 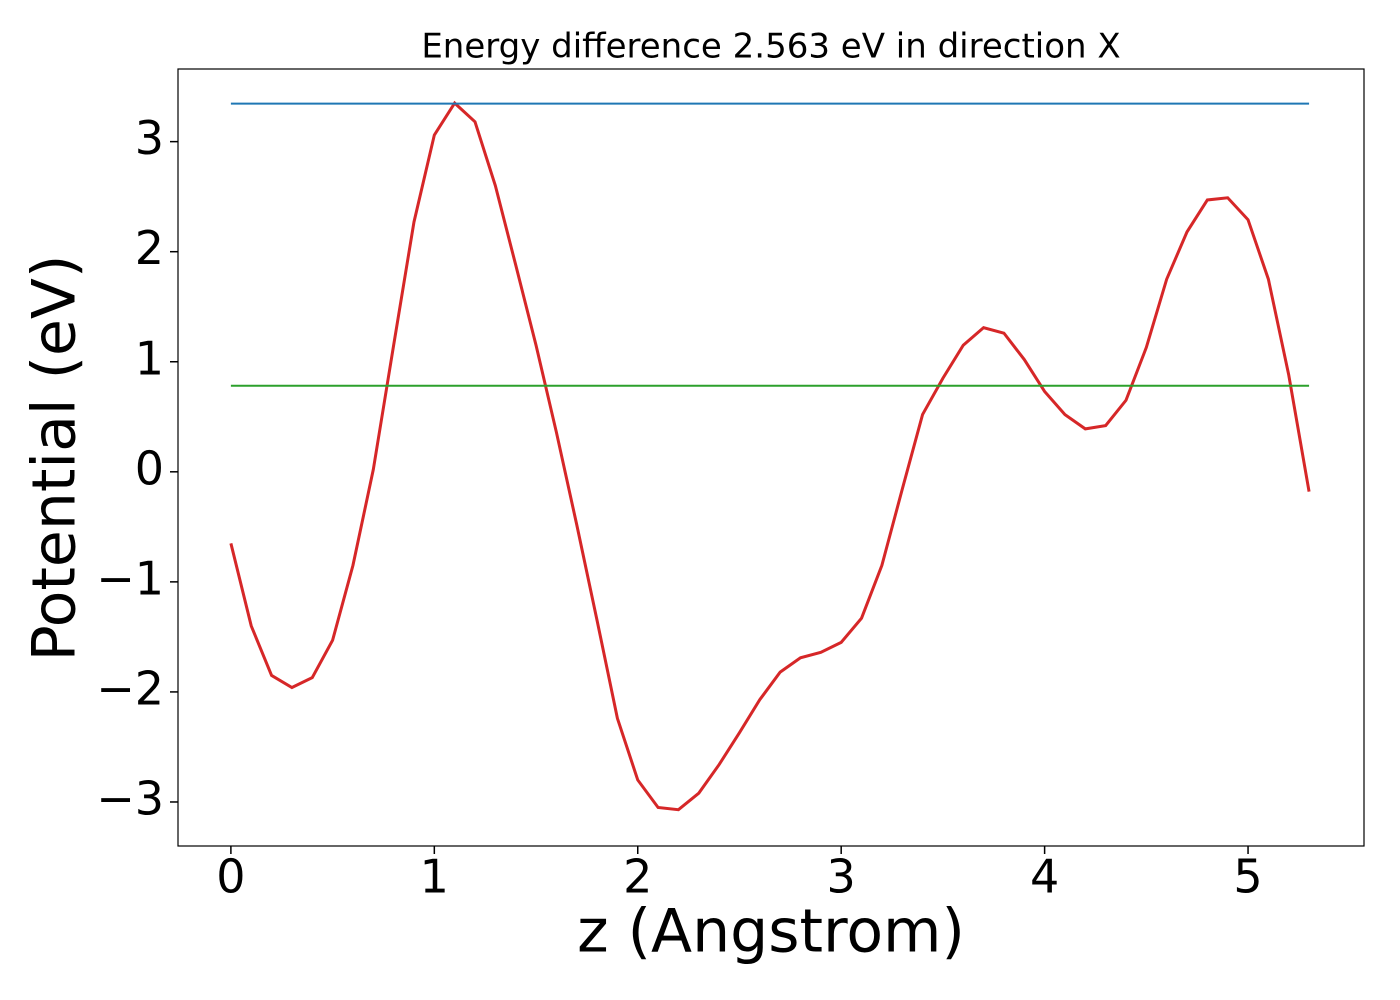 What do you see at coordinates (1247, 877) in the screenshot?
I see `x-tick-label: 5` at bounding box center [1247, 877].